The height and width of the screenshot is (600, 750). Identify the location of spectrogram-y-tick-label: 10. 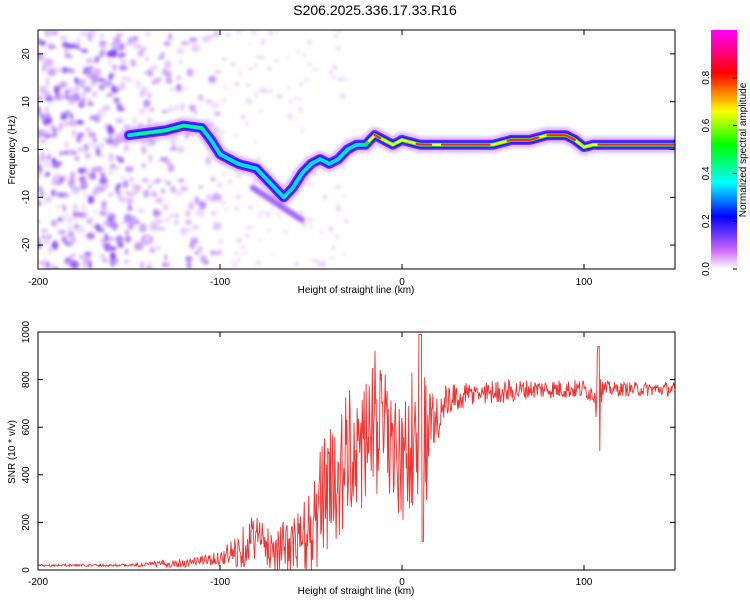
(26, 102).